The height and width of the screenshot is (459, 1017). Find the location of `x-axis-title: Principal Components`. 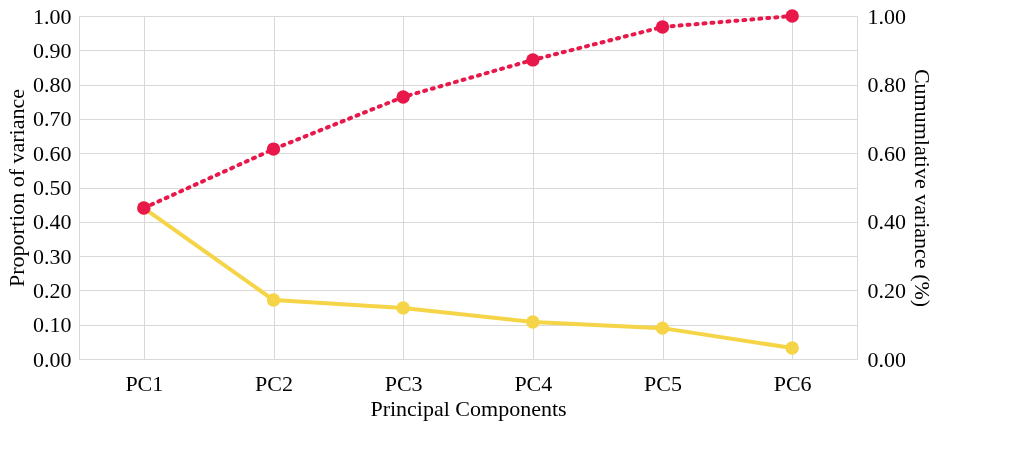

x-axis-title: Principal Components is located at coordinates (468, 408).